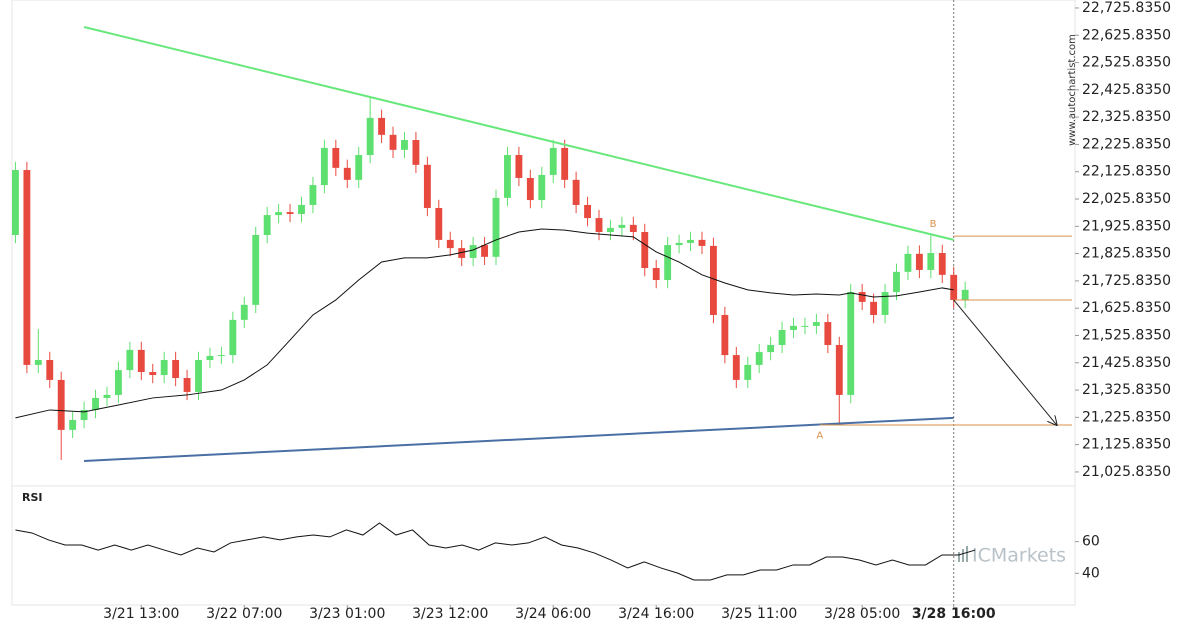 The image size is (1200, 630). What do you see at coordinates (1126, 63) in the screenshot?
I see `y-tick-label: 22,525.8350` at bounding box center [1126, 63].